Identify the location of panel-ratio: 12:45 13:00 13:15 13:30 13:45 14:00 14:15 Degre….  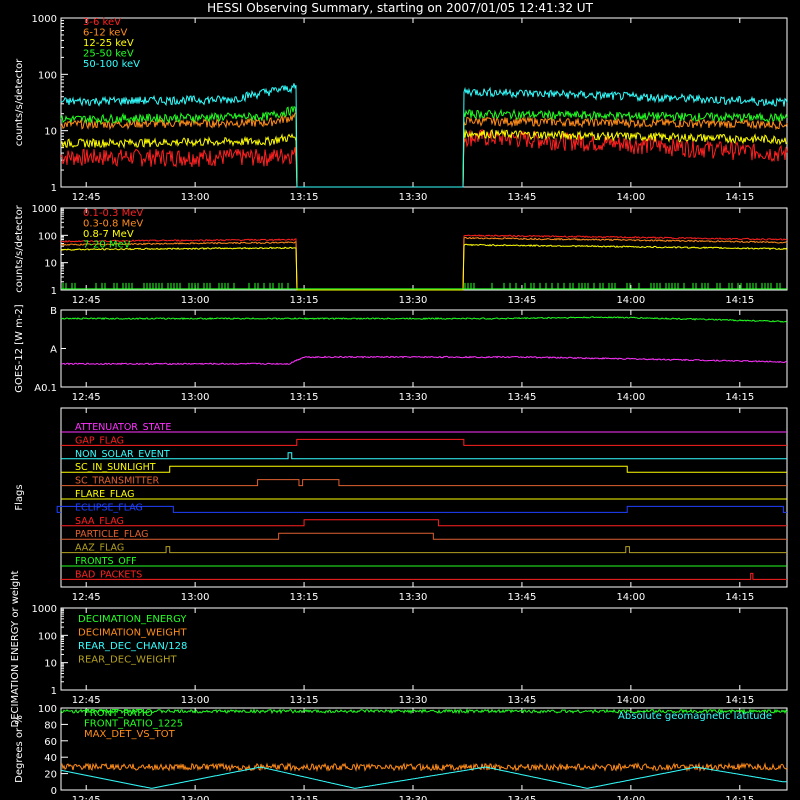
(401, 752).